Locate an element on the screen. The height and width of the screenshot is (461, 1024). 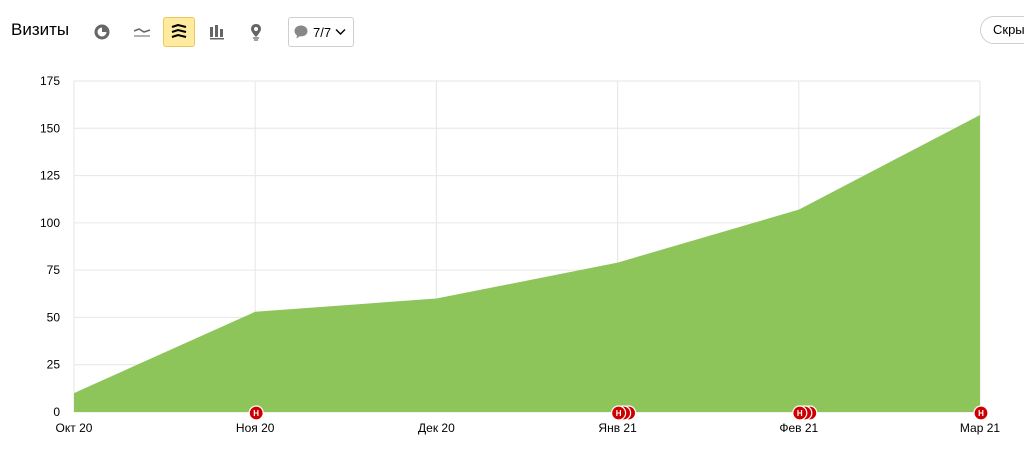
y-tick-label: 25 is located at coordinates (54, 365).